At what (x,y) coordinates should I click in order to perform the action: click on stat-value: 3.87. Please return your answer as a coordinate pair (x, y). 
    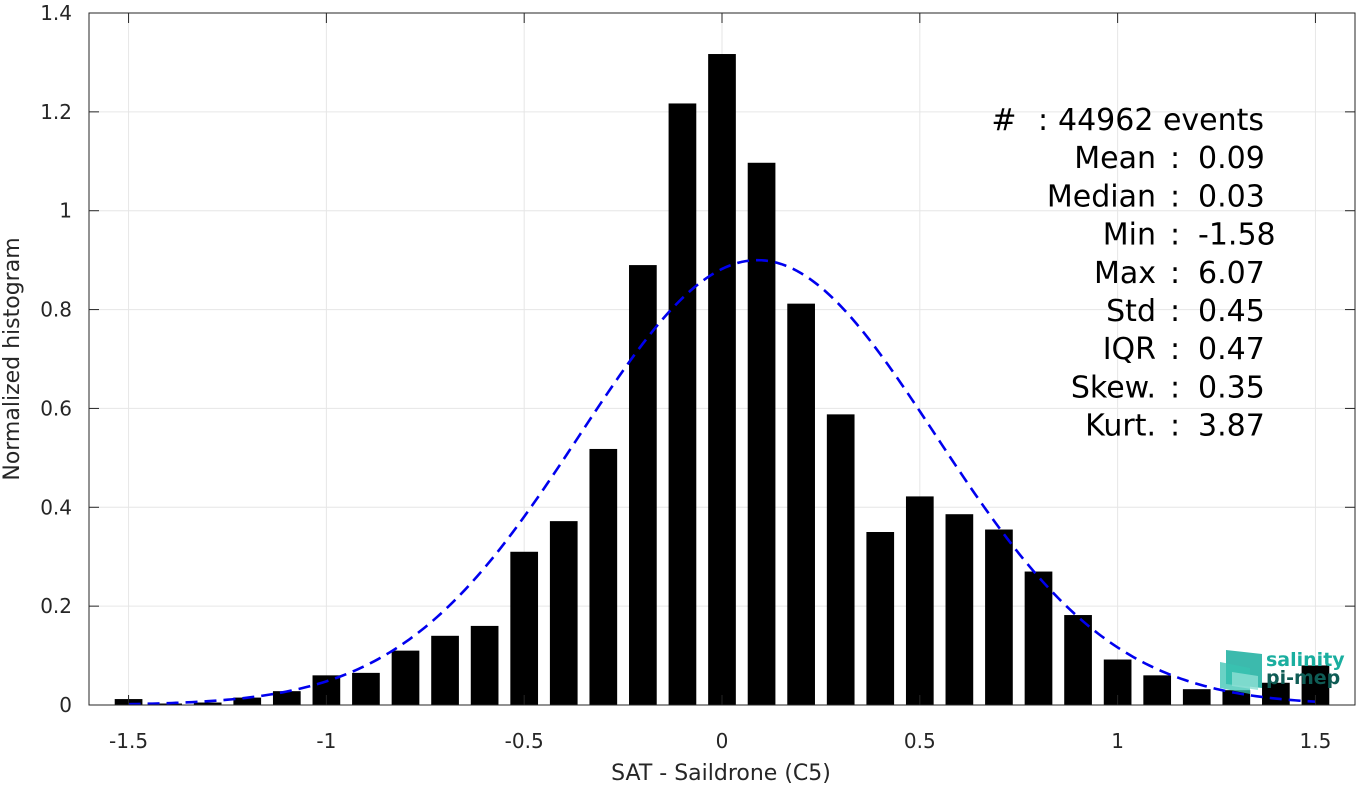
    Looking at the image, I should click on (1231, 426).